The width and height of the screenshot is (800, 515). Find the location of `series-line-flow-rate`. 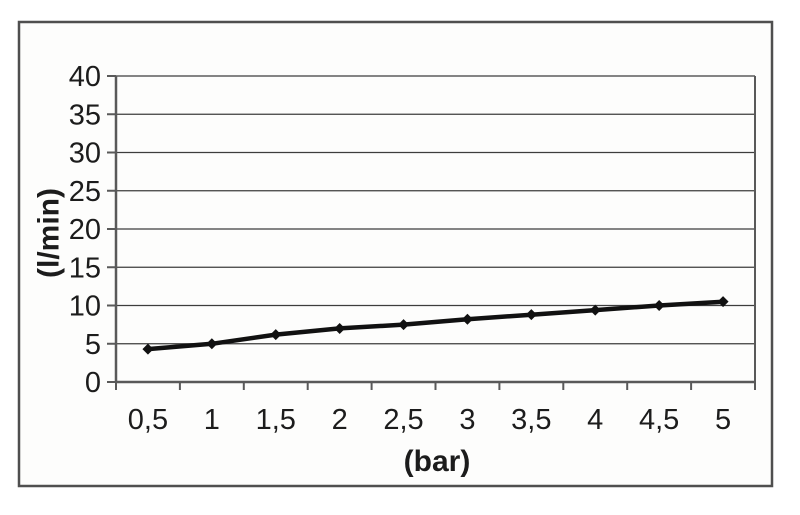

series-line-flow-rate is located at coordinates (435, 325).